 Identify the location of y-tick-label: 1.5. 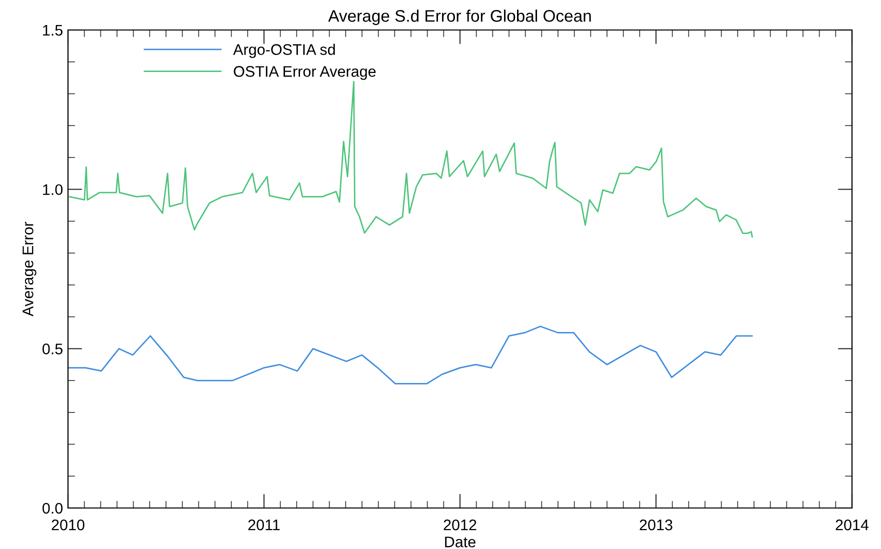
(52, 30).